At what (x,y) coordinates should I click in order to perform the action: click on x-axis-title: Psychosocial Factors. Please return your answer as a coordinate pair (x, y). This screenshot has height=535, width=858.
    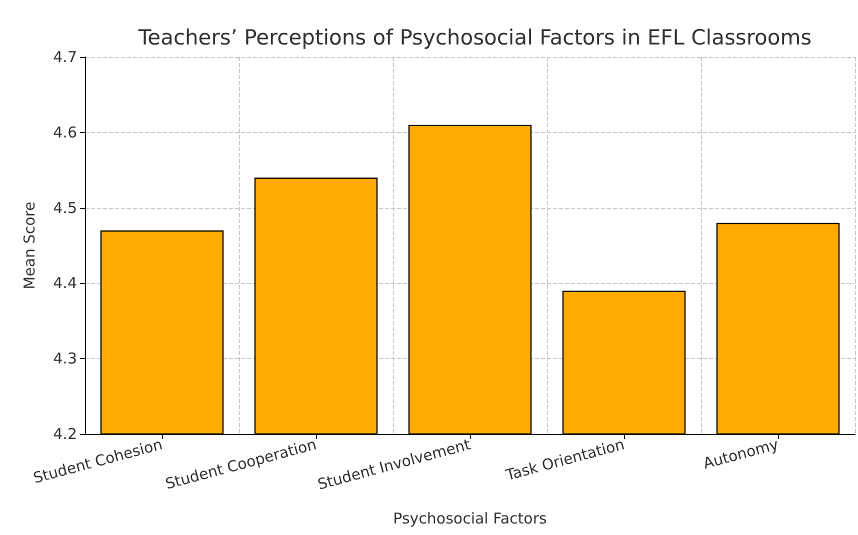
    Looking at the image, I should click on (470, 519).